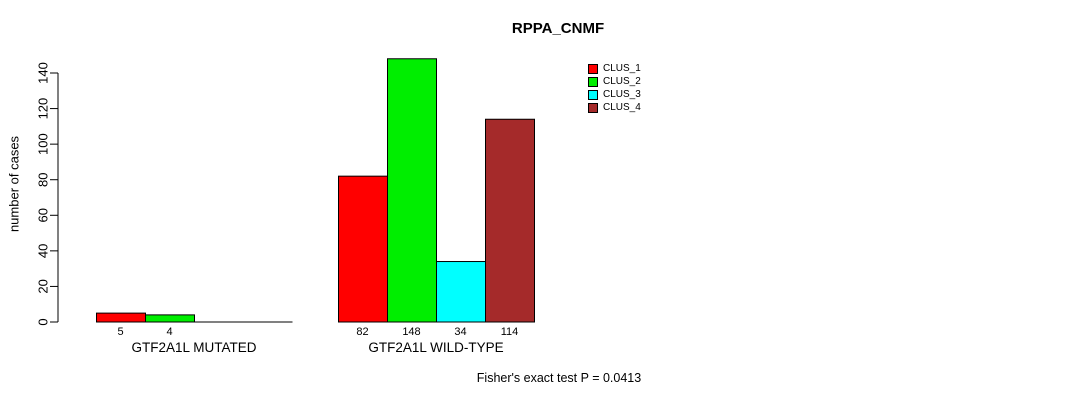  I want to click on chart-title: RPPA_CNMF, so click(558, 28).